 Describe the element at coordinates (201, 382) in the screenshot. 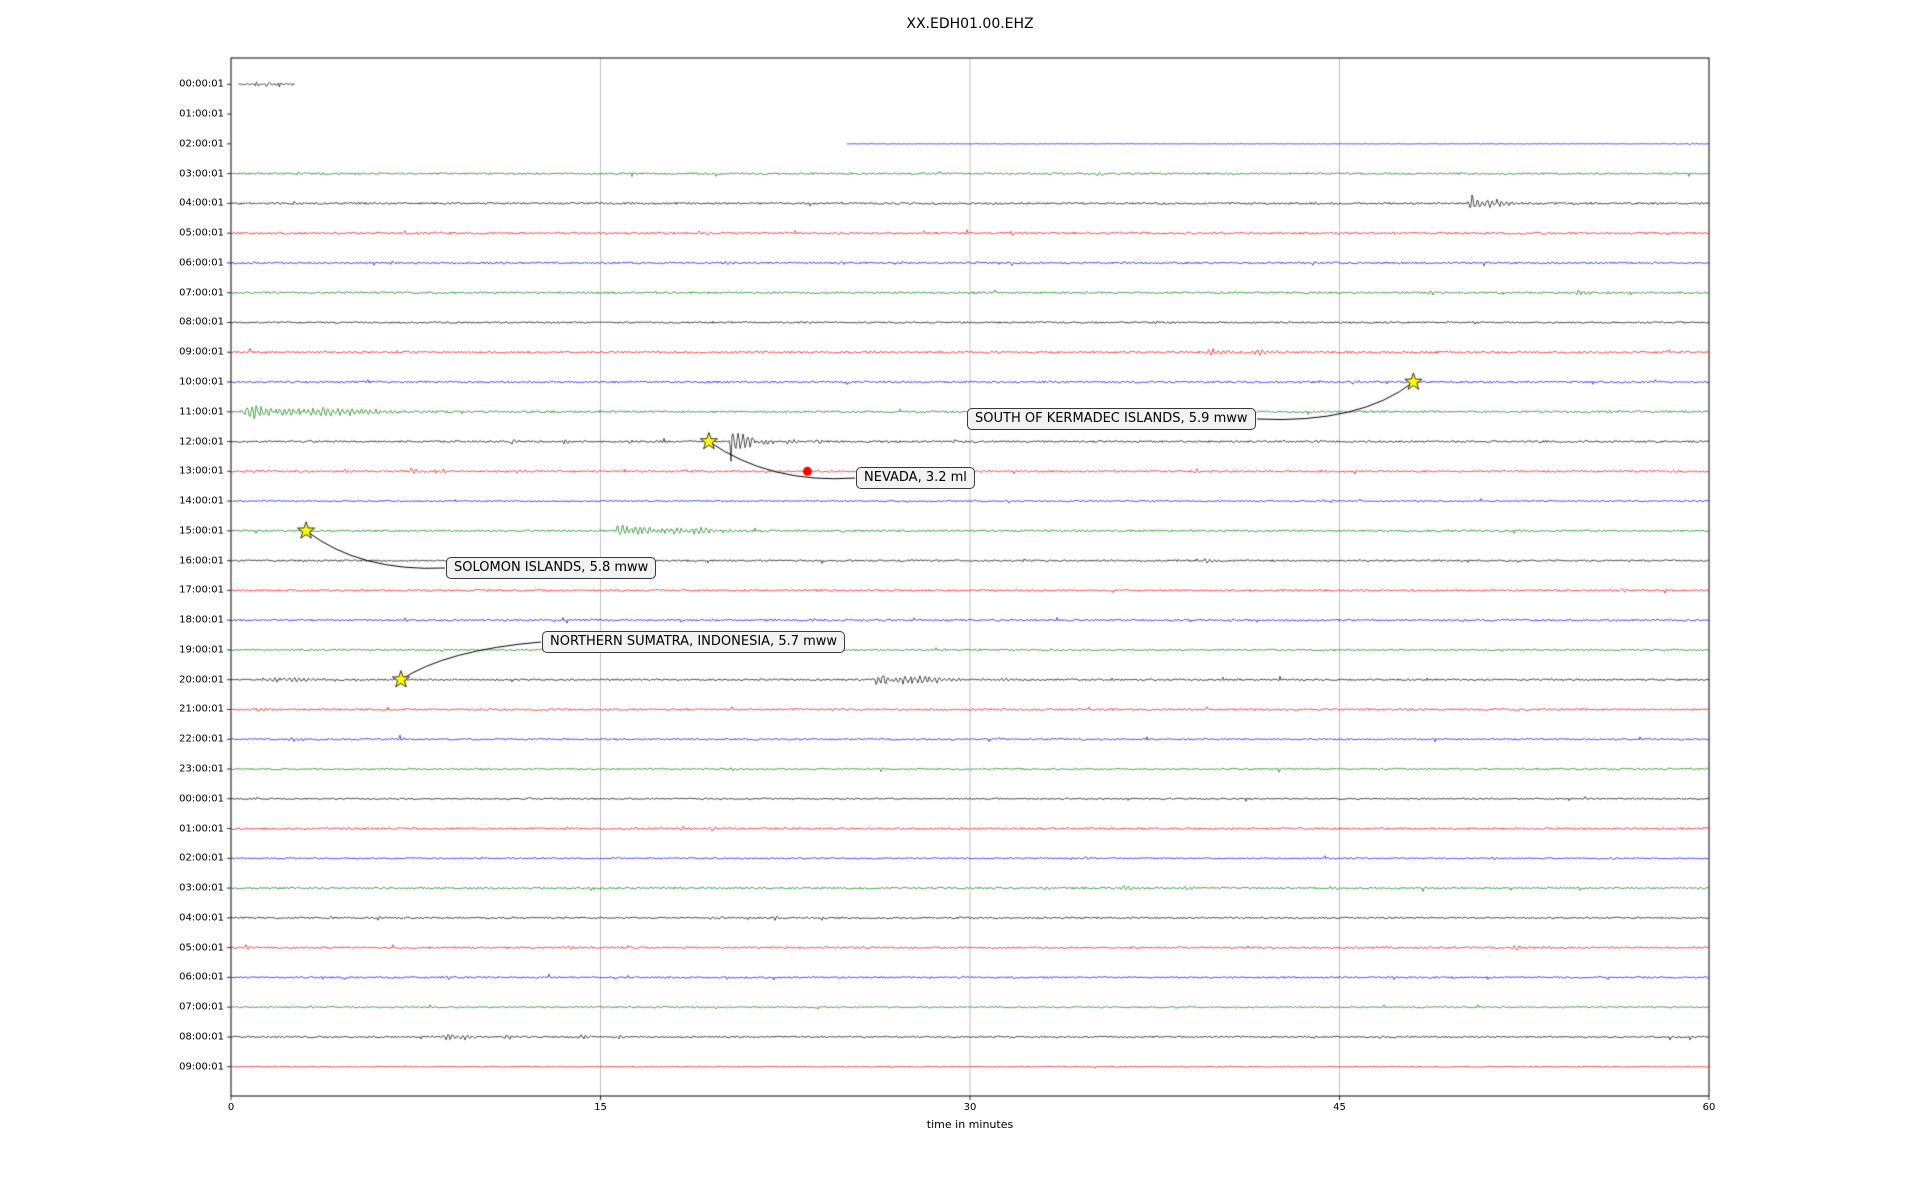

I see `y-axis-label-row-10: 10:00:01` at that location.